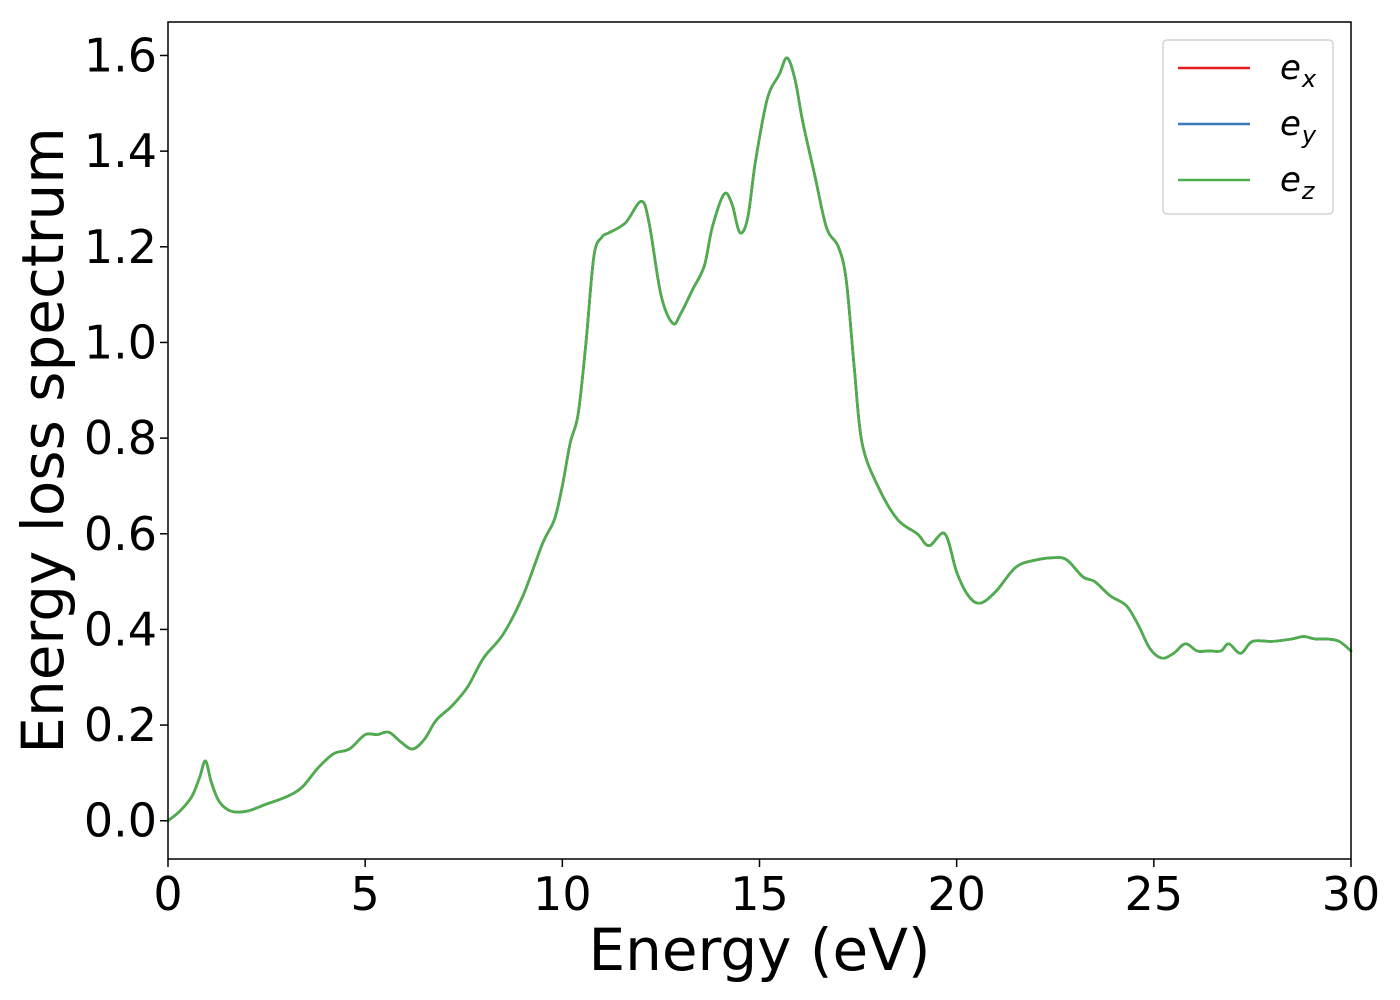 This screenshot has height=1000, width=1400. I want to click on legend-label: ez, so click(1298, 182).